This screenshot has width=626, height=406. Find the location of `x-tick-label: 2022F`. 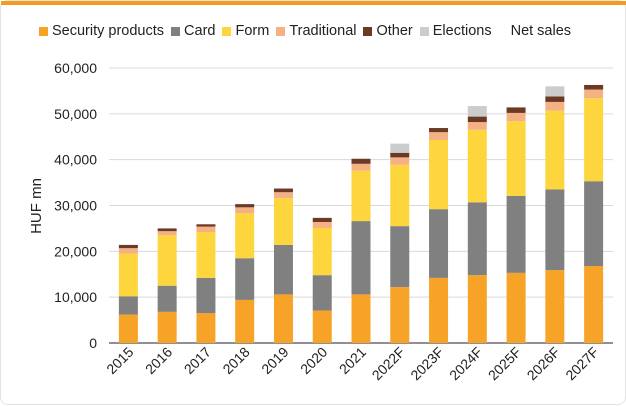

x-tick-label: 2022F is located at coordinates (388, 363).